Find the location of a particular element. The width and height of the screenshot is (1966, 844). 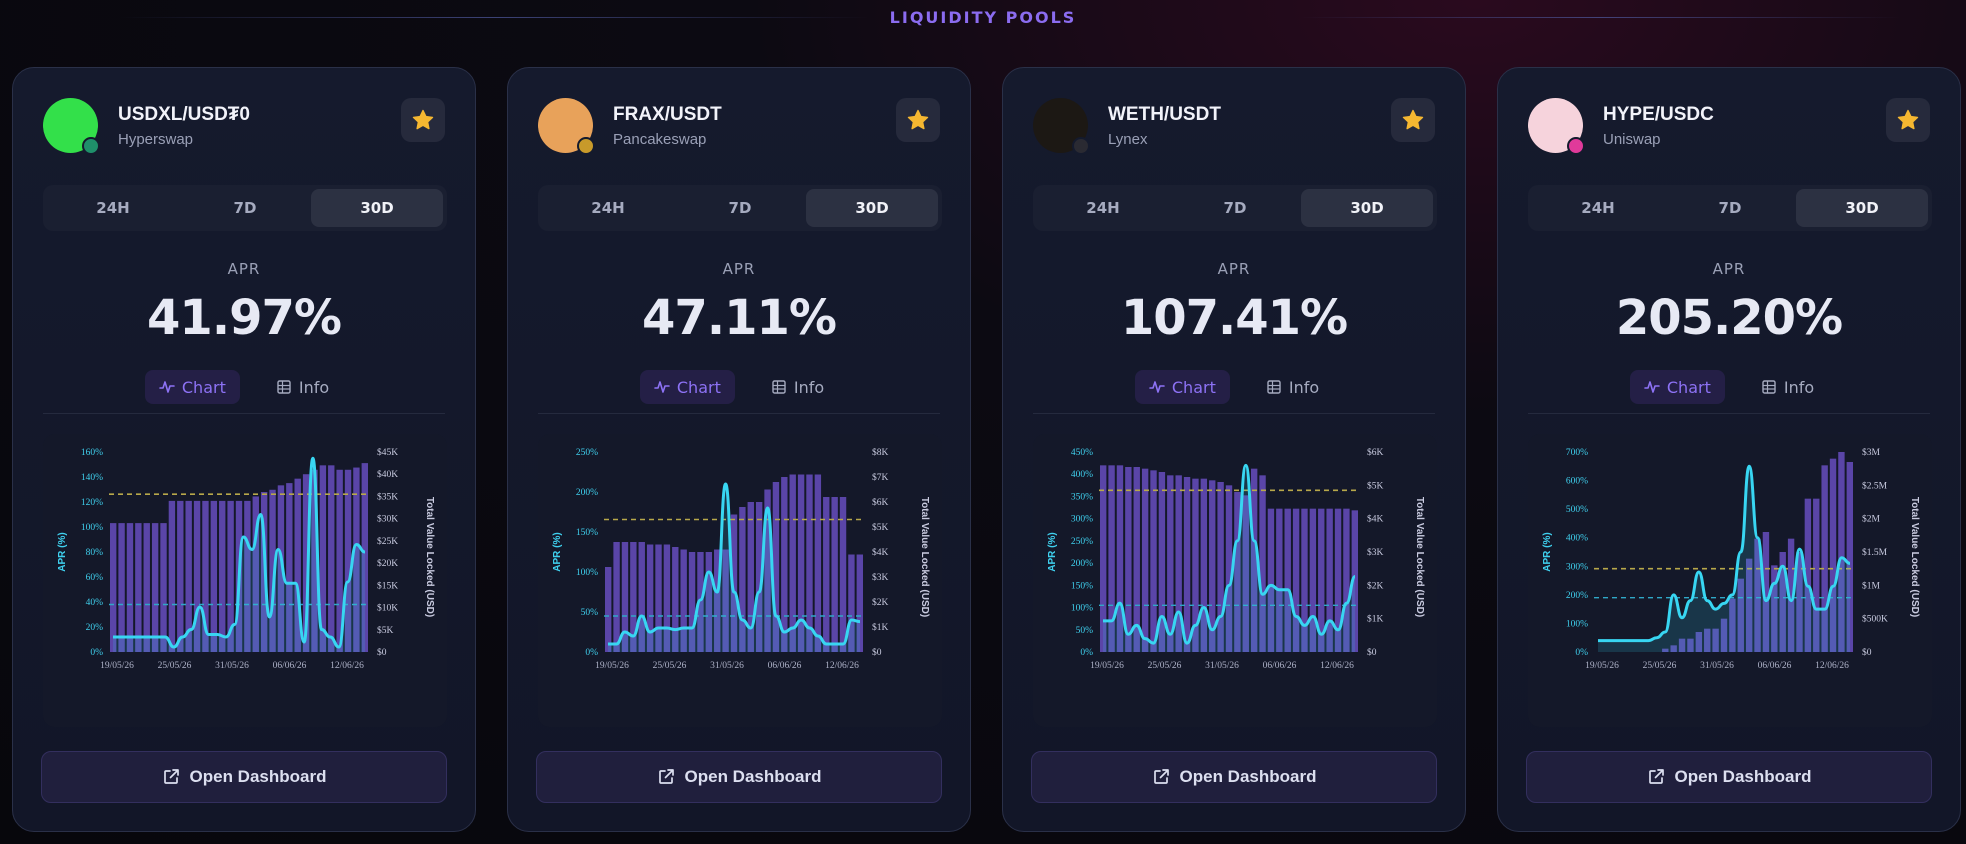

divider is located at coordinates (1729, 413).